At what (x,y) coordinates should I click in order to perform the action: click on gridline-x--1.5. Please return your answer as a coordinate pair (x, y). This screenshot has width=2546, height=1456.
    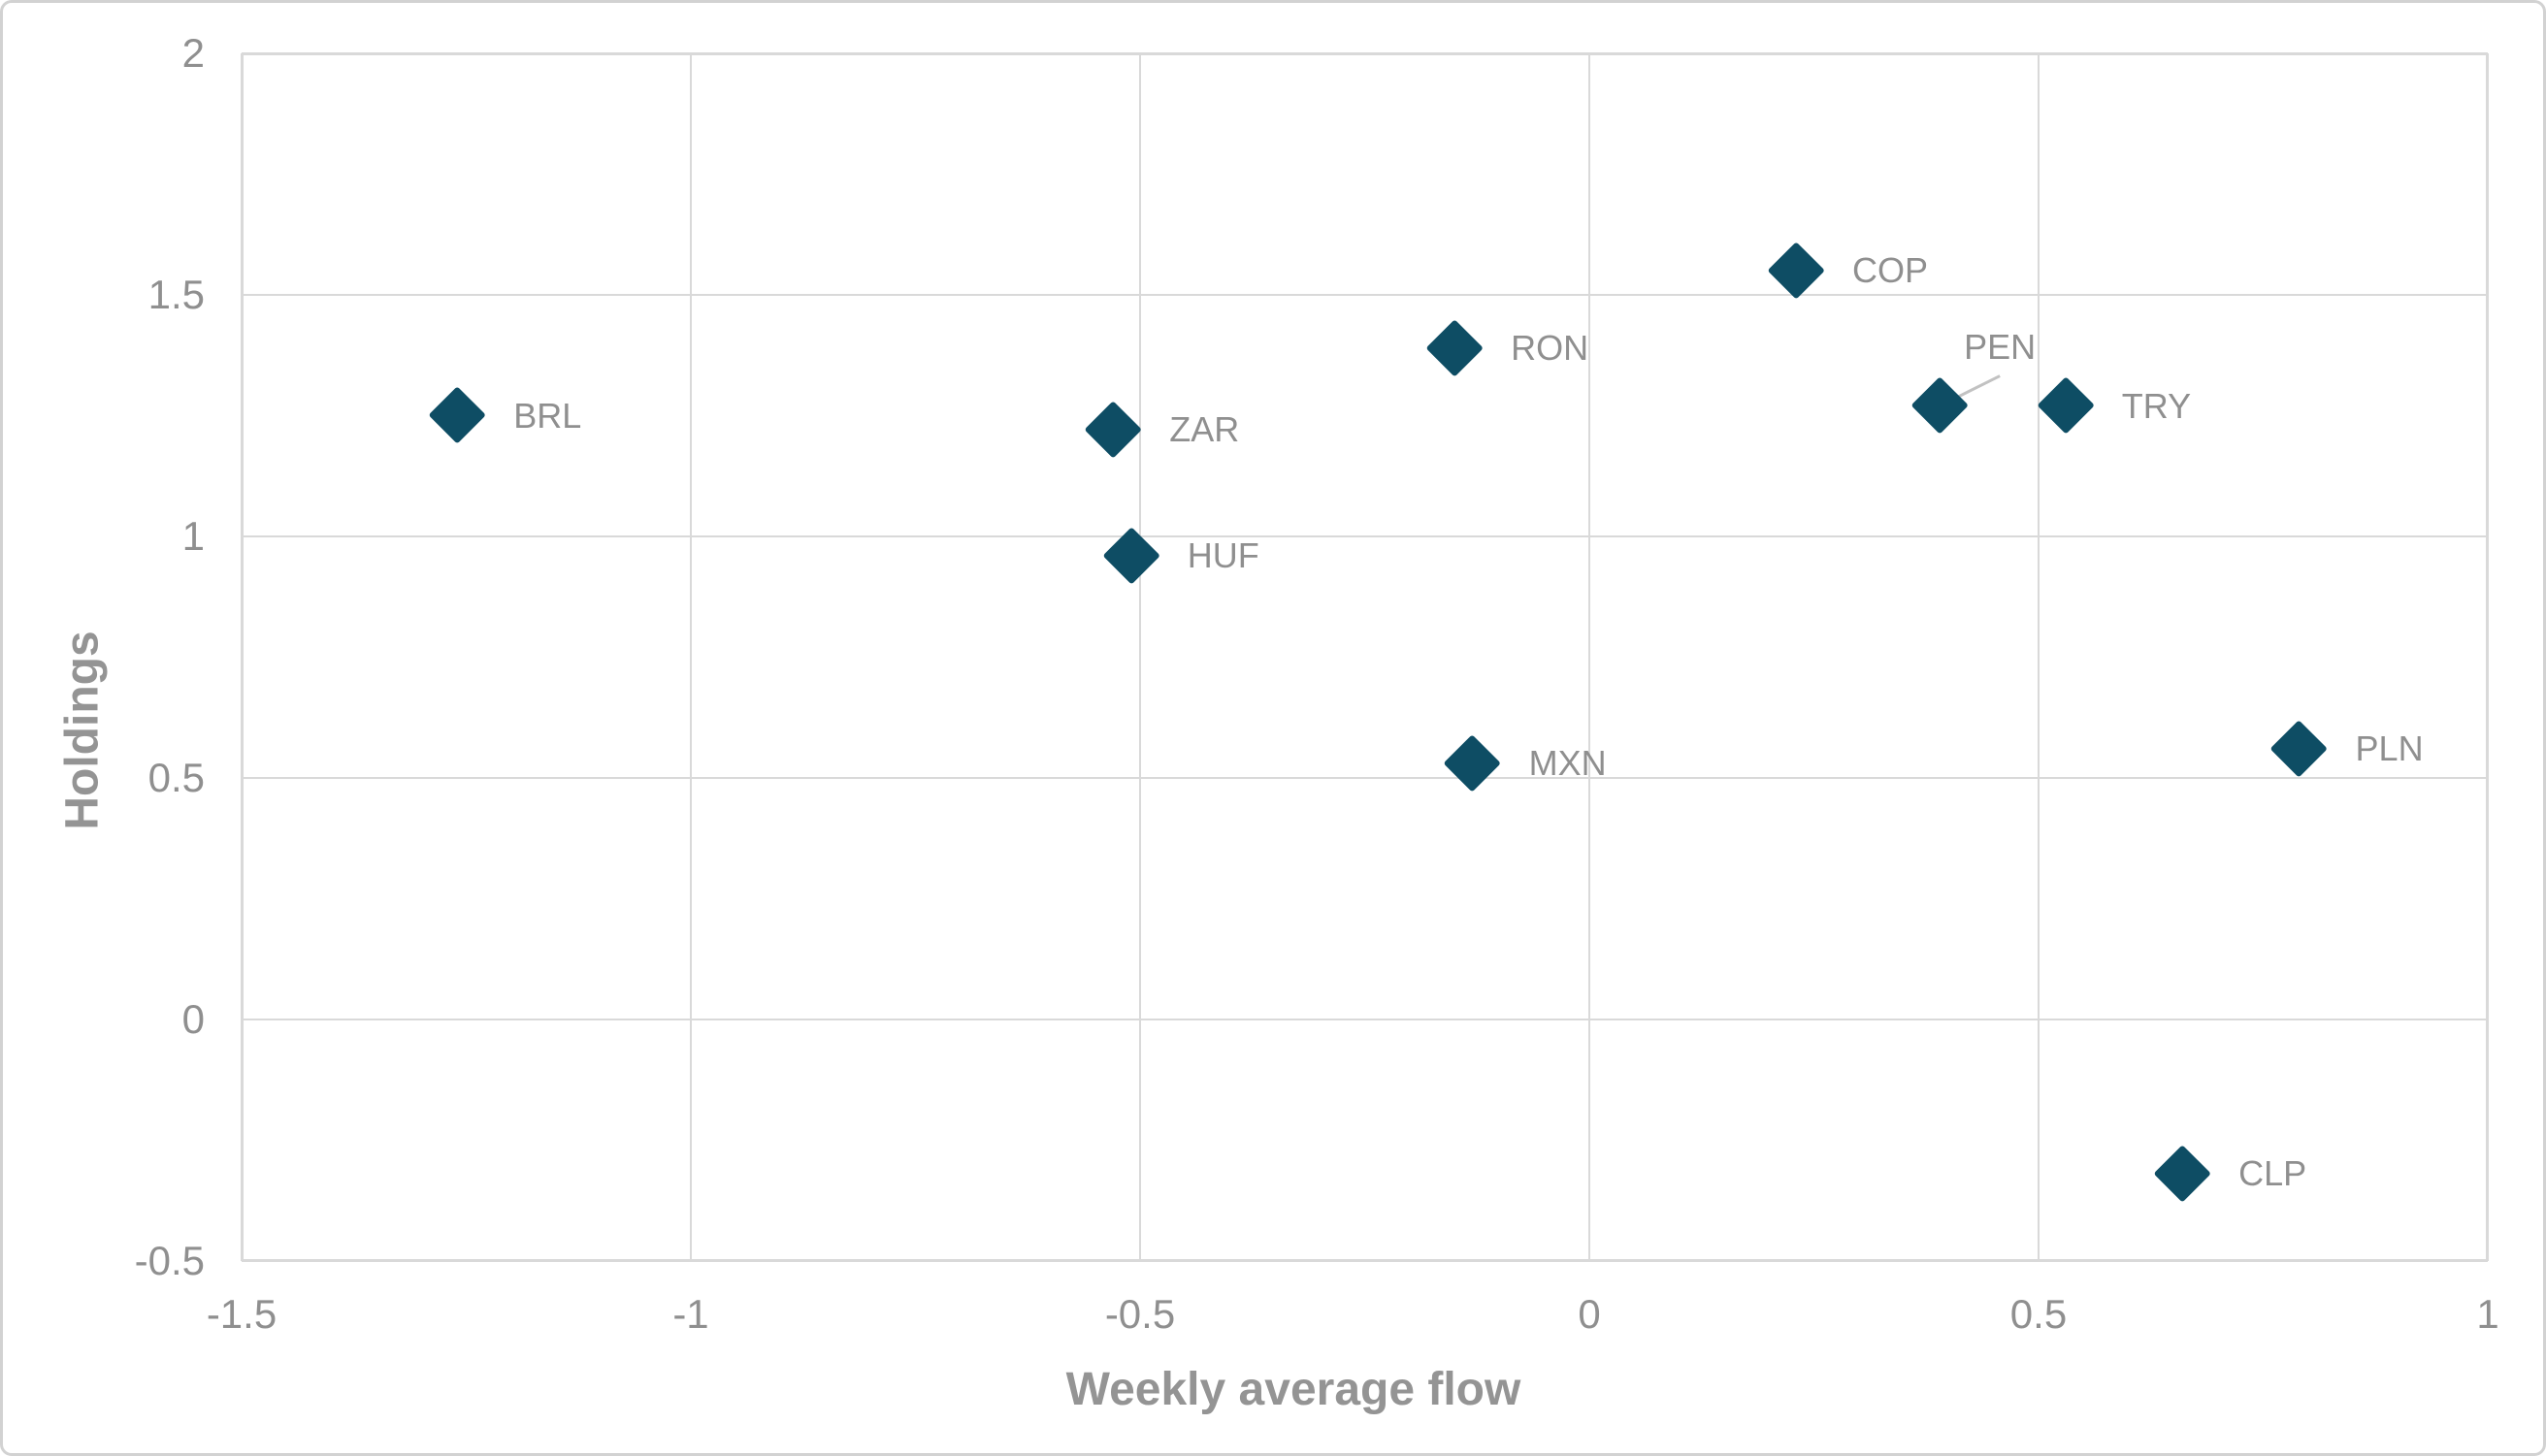
    Looking at the image, I should click on (242, 657).